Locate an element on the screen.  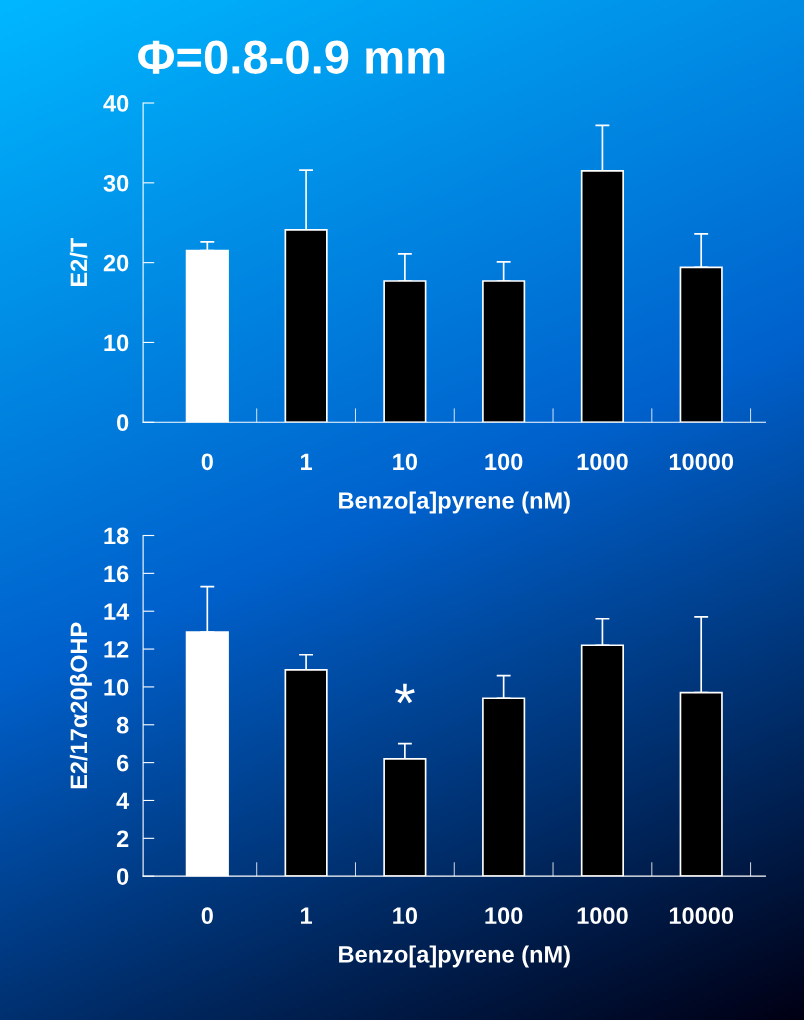
y-axis-title: E2/T is located at coordinates (78, 261).